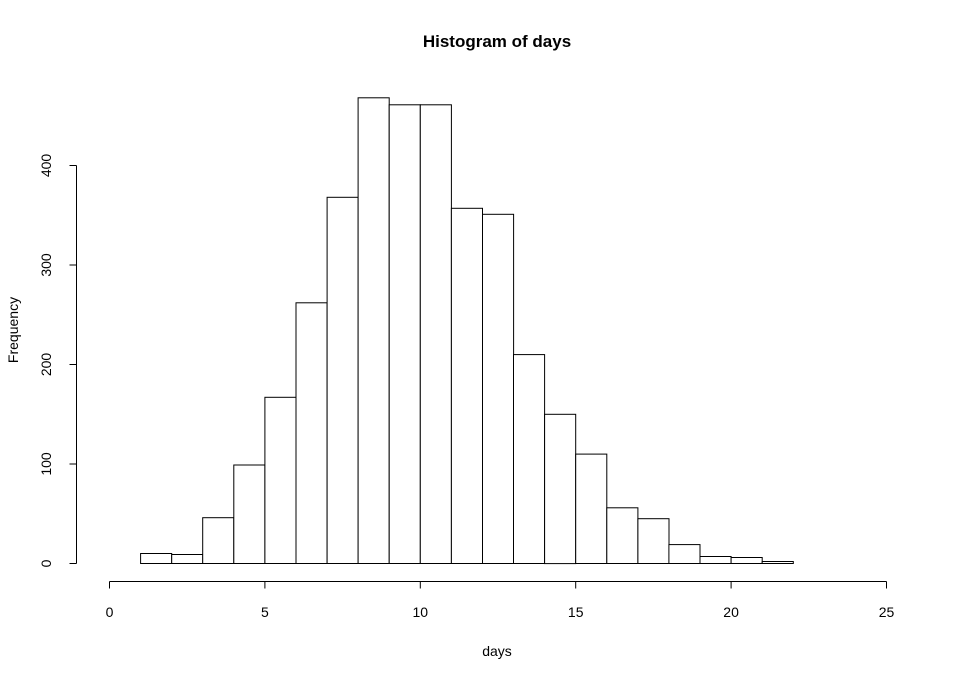 Image resolution: width=958 pixels, height=680 pixels. I want to click on y-tick-label: 300, so click(46, 265).